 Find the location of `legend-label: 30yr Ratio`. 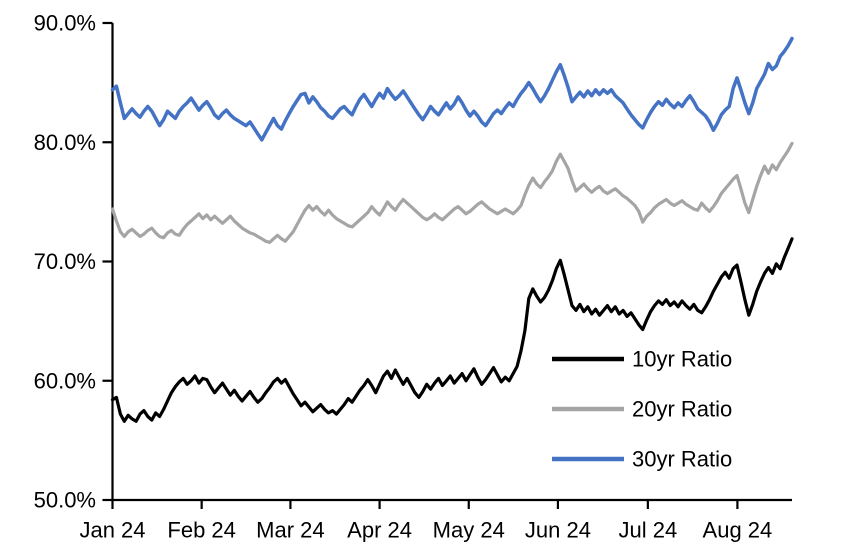

legend-label: 30yr Ratio is located at coordinates (682, 459).